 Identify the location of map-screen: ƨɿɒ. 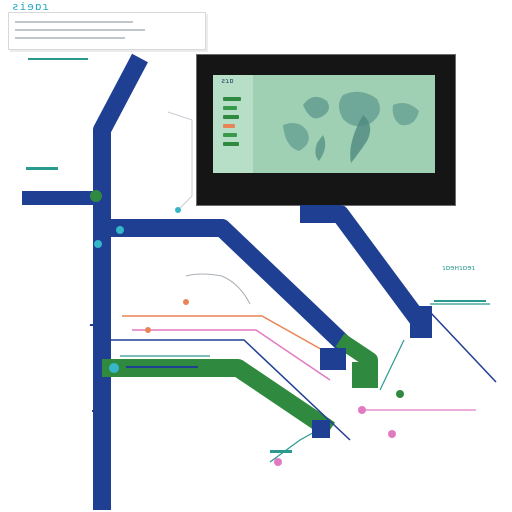
(324, 124).